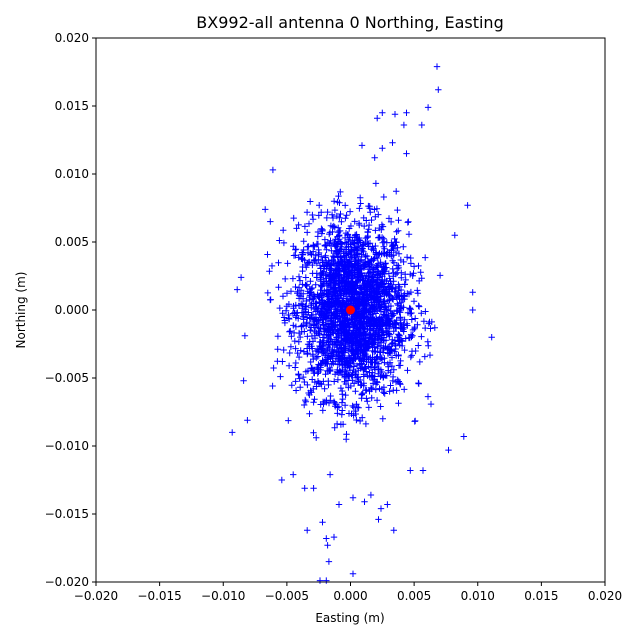 The height and width of the screenshot is (640, 640). What do you see at coordinates (349, 22) in the screenshot?
I see `chart-title: BX992-all antenna 0 Northing, Easting` at bounding box center [349, 22].